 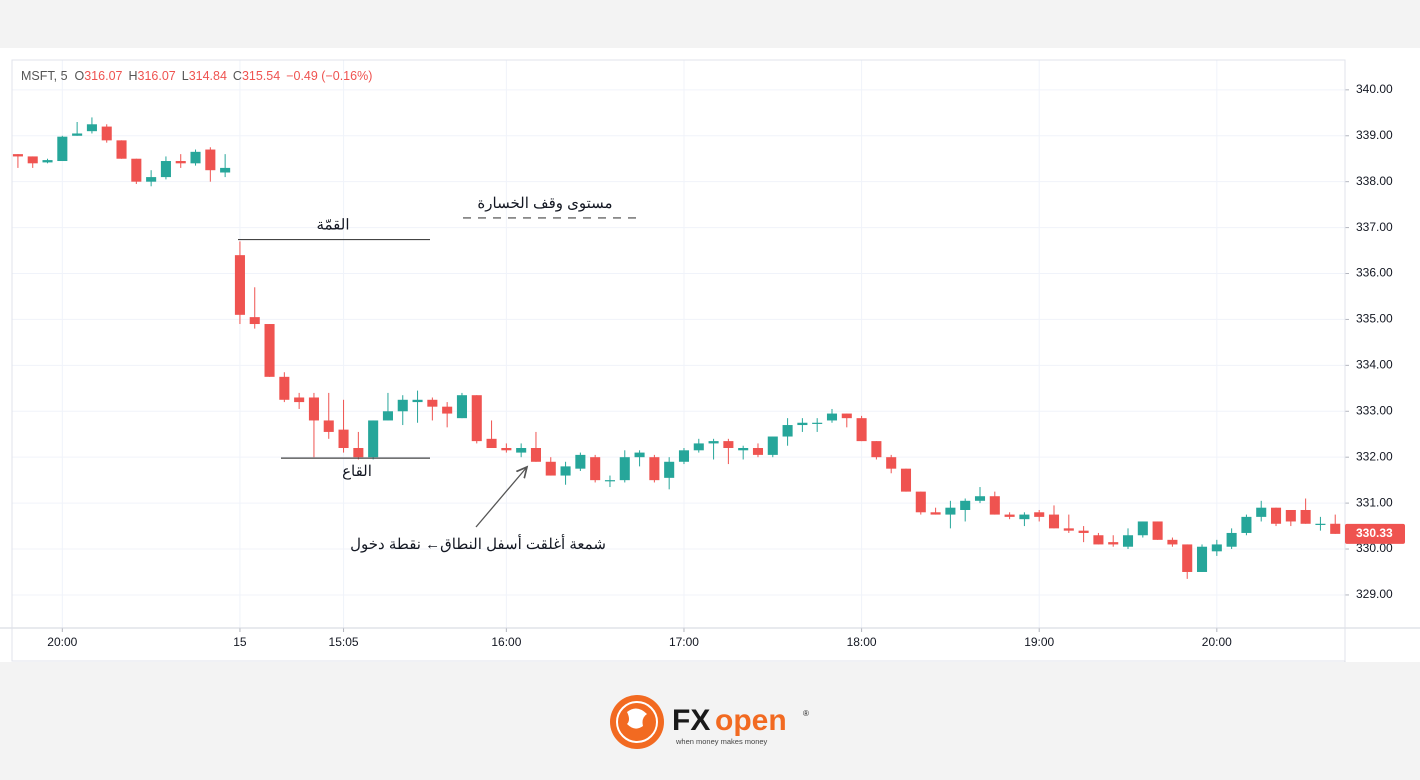 What do you see at coordinates (806, 713) in the screenshot?
I see `logo-registered: ®` at bounding box center [806, 713].